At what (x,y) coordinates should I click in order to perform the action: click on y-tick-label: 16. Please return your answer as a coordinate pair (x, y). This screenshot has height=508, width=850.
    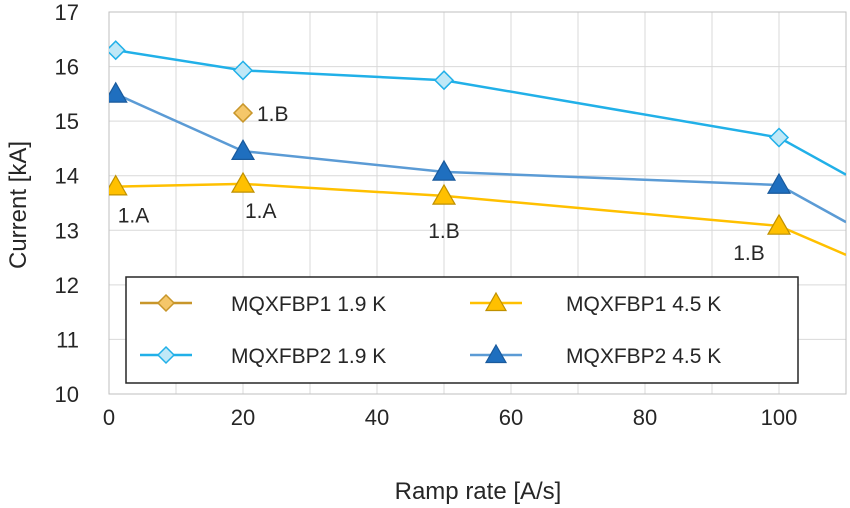
    Looking at the image, I should click on (67, 67).